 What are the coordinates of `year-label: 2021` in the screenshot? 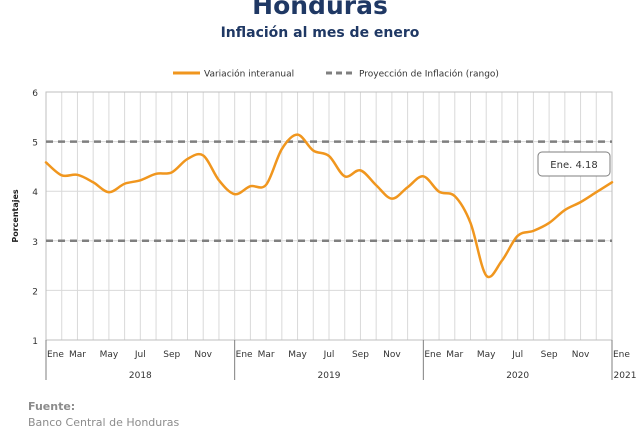 It's located at (625, 376).